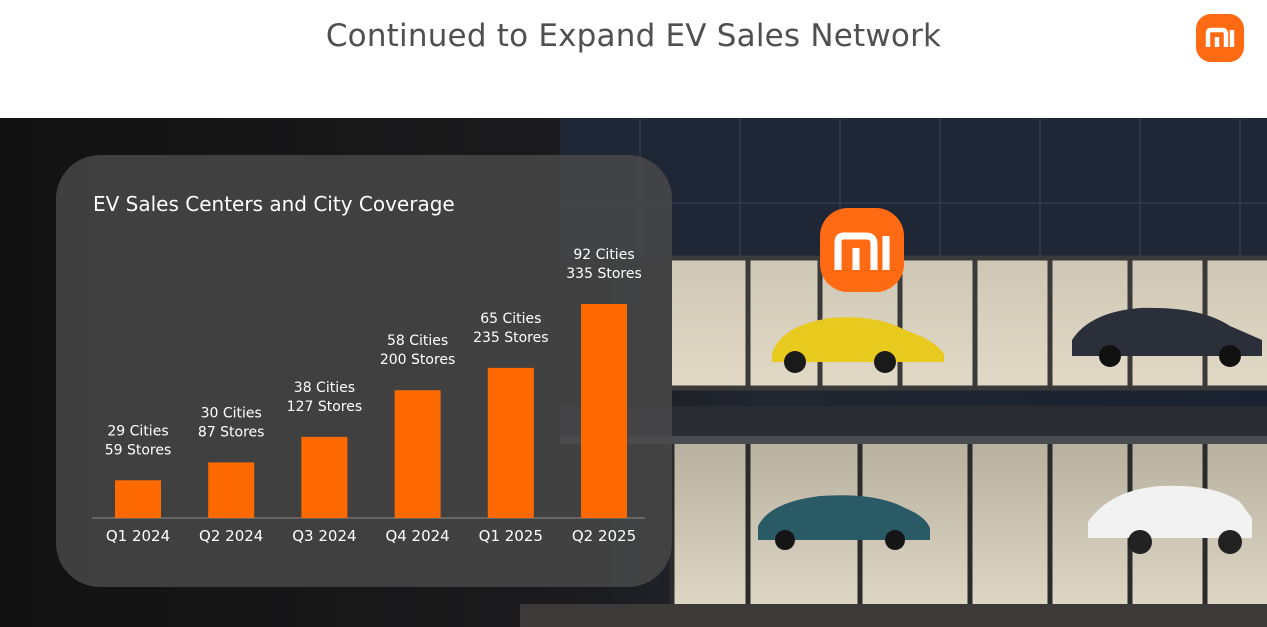 This screenshot has height=627, width=1267. I want to click on chart-title: EV Sales Centers and City Coverage, so click(274, 204).